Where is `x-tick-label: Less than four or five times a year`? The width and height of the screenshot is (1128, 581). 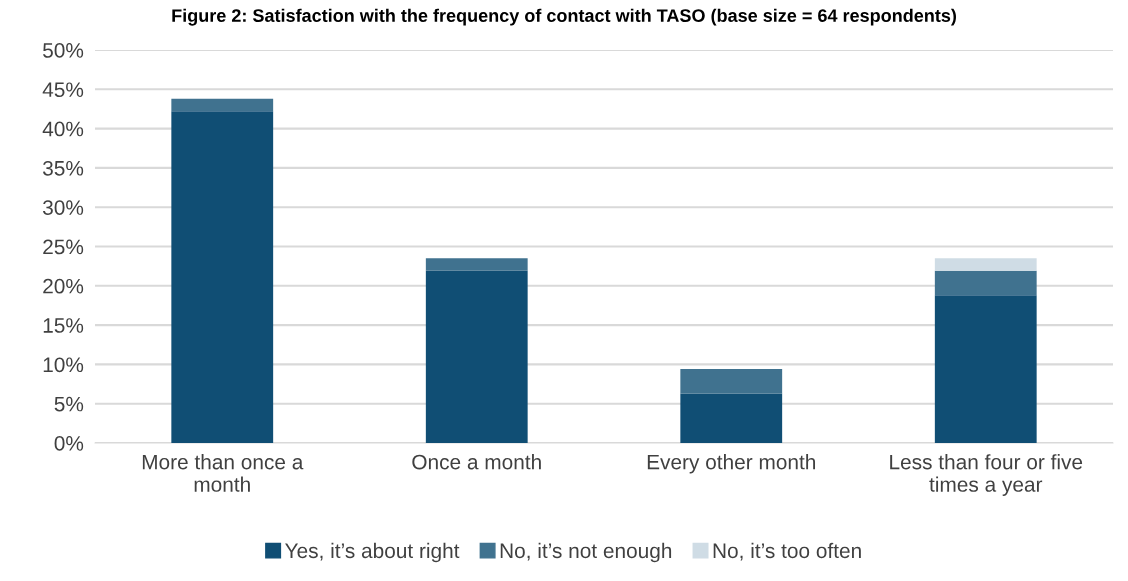
x-tick-label: Less than four or five times a year is located at coordinates (986, 475).